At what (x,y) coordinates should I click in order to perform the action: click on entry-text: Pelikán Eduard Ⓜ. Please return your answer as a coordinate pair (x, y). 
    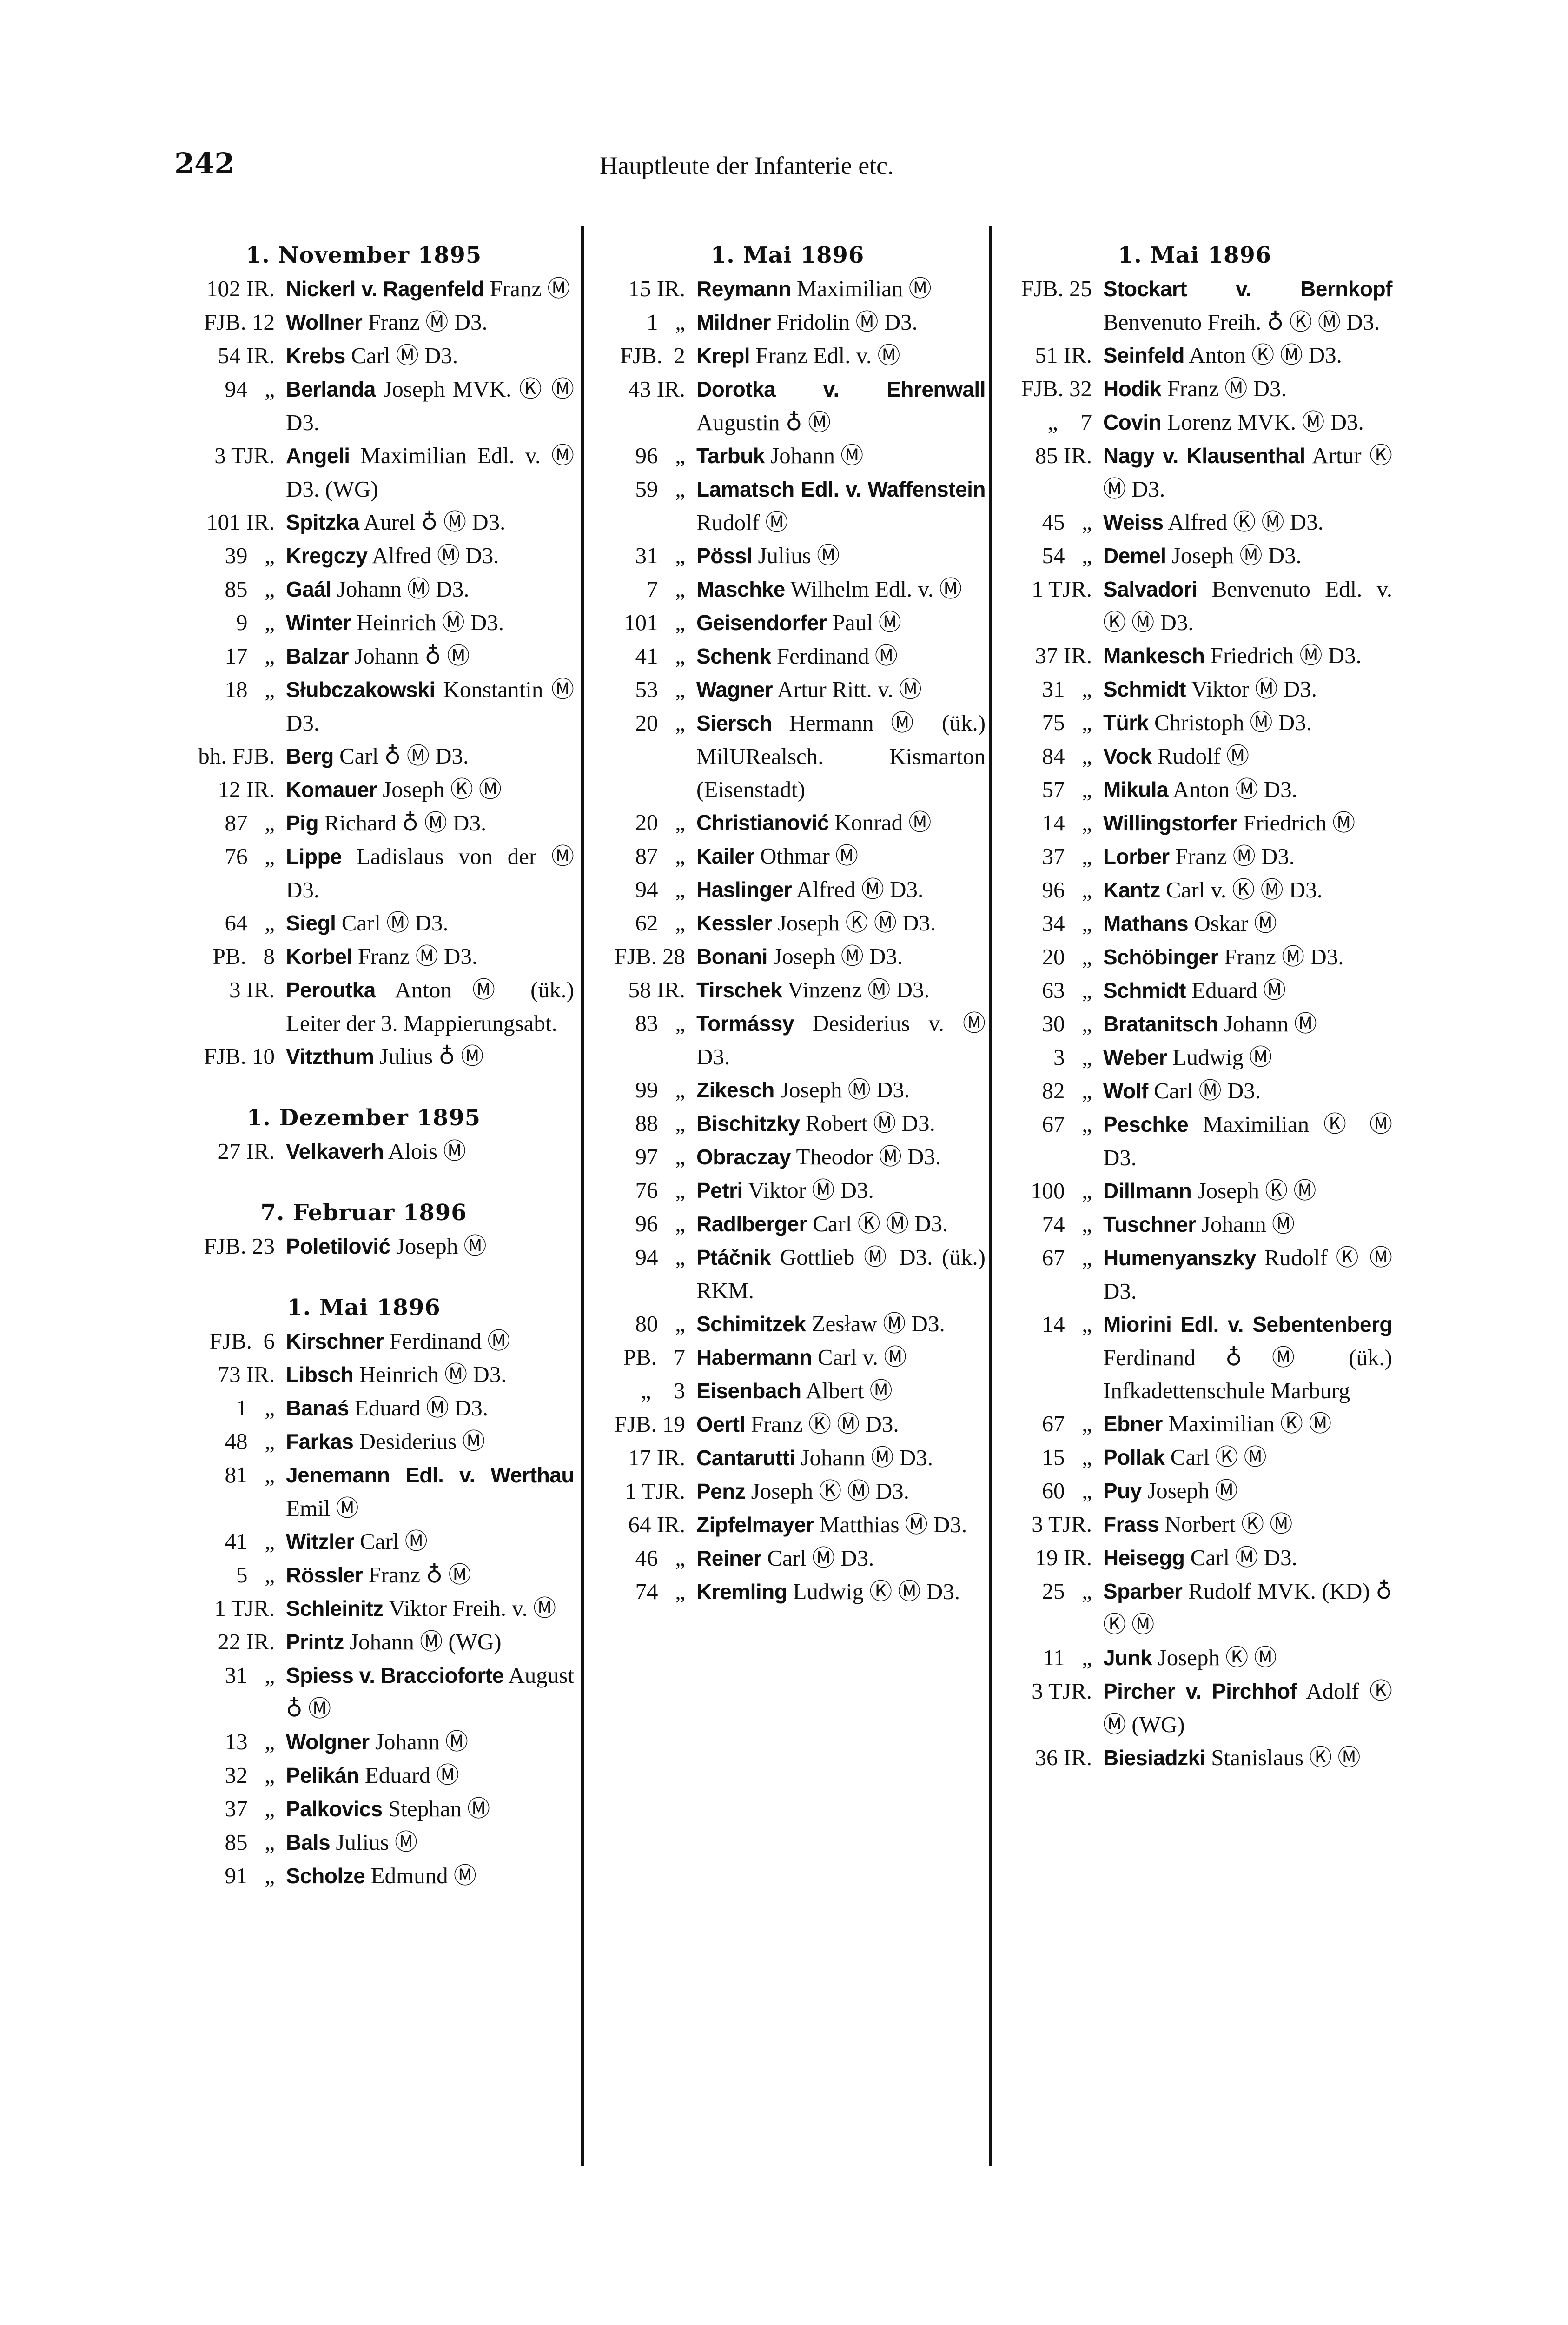
    Looking at the image, I should click on (430, 1775).